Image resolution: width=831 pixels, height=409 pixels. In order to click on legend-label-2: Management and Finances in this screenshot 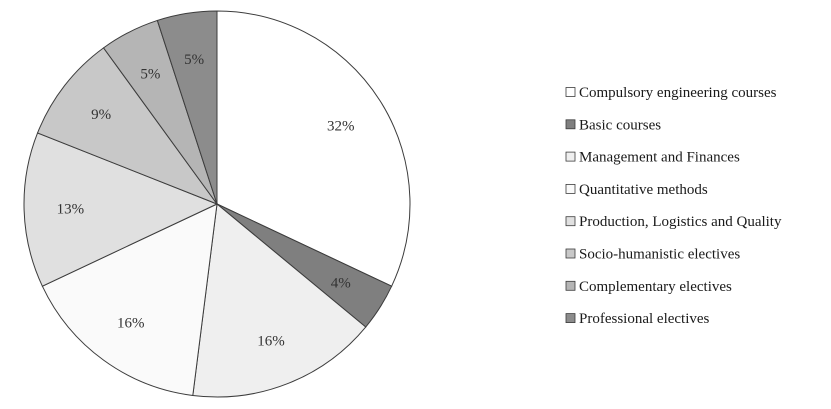, I will do `click(659, 158)`.